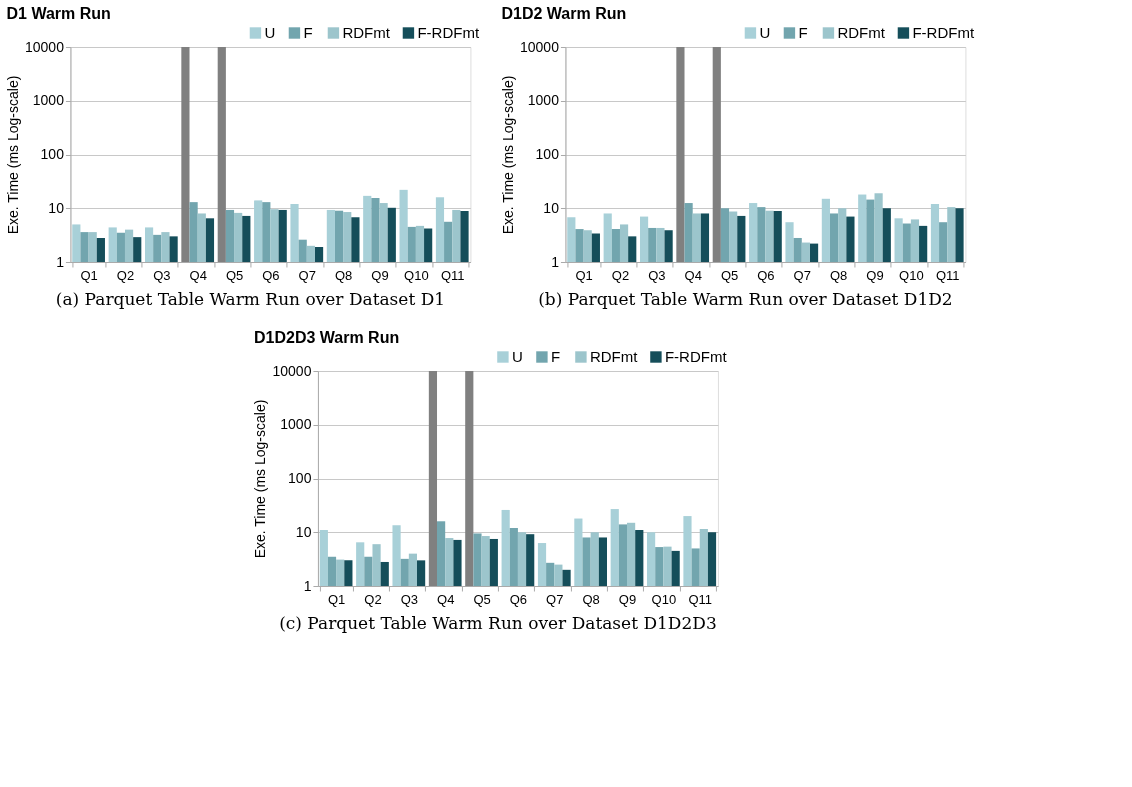  Describe the element at coordinates (498, 623) in the screenshot. I see `text: (c) Parquet Table Warm Run over Dataset D1D2D3` at that location.